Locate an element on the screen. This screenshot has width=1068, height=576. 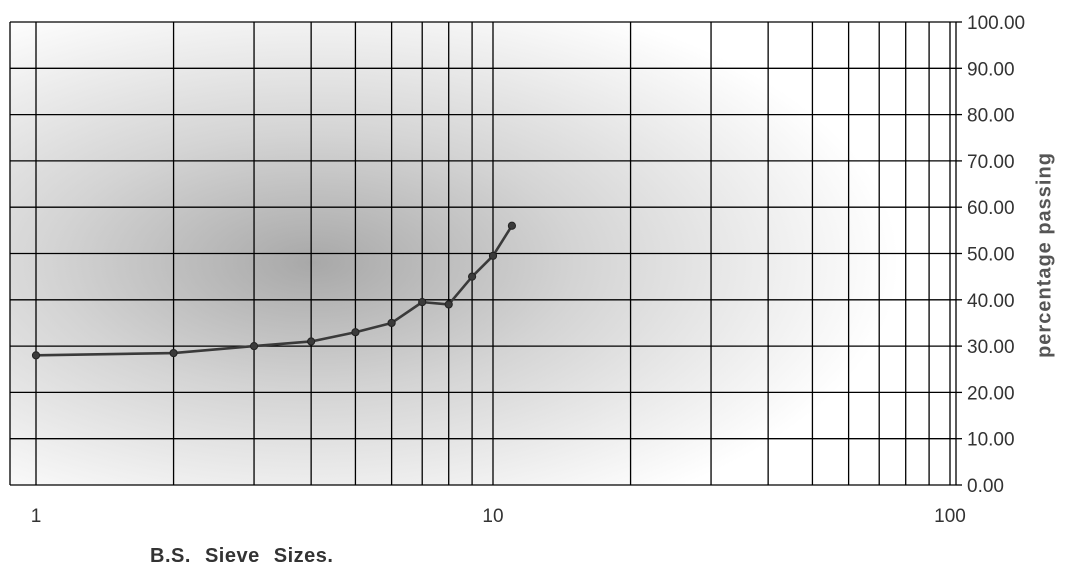
y-axis-label: percentage passing is located at coordinates (1044, 255).